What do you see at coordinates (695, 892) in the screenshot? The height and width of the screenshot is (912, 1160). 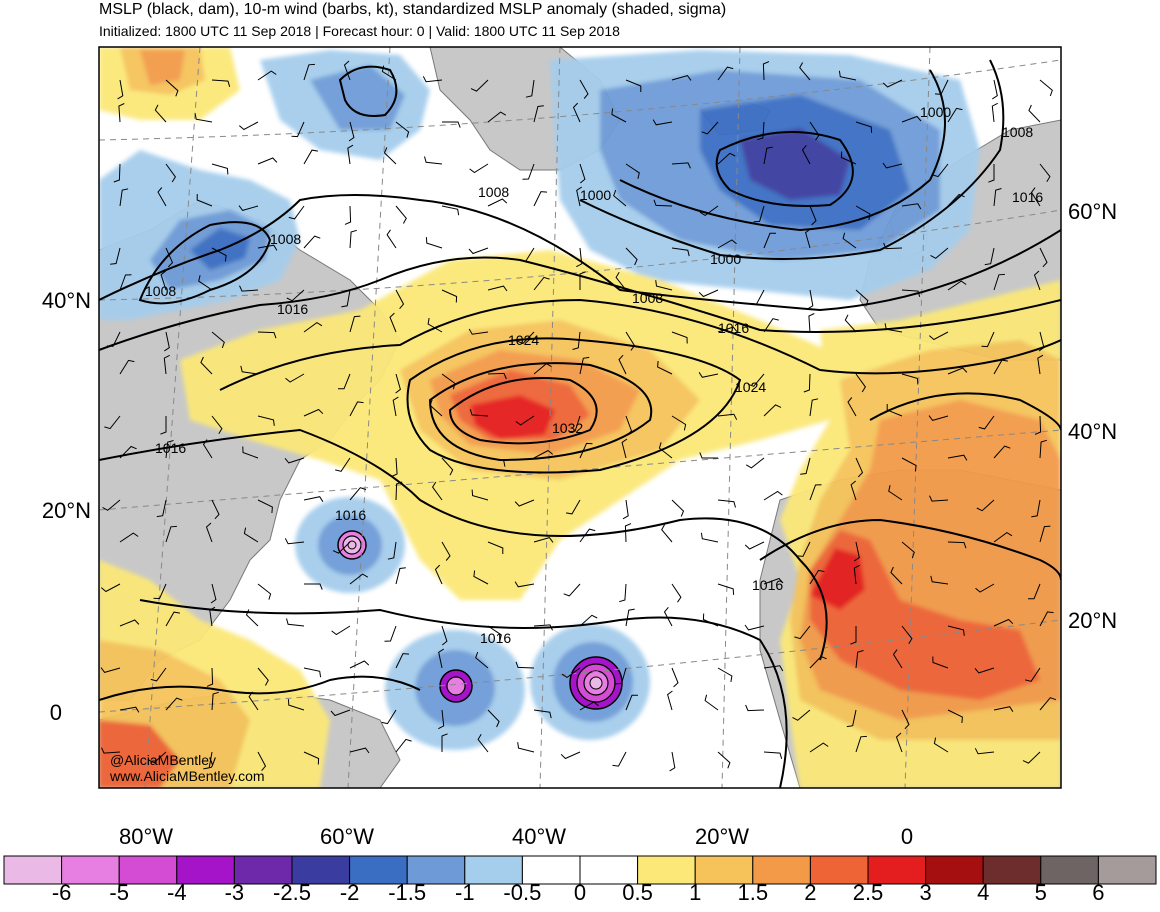 I see `colorbar-tick-label: 1` at bounding box center [695, 892].